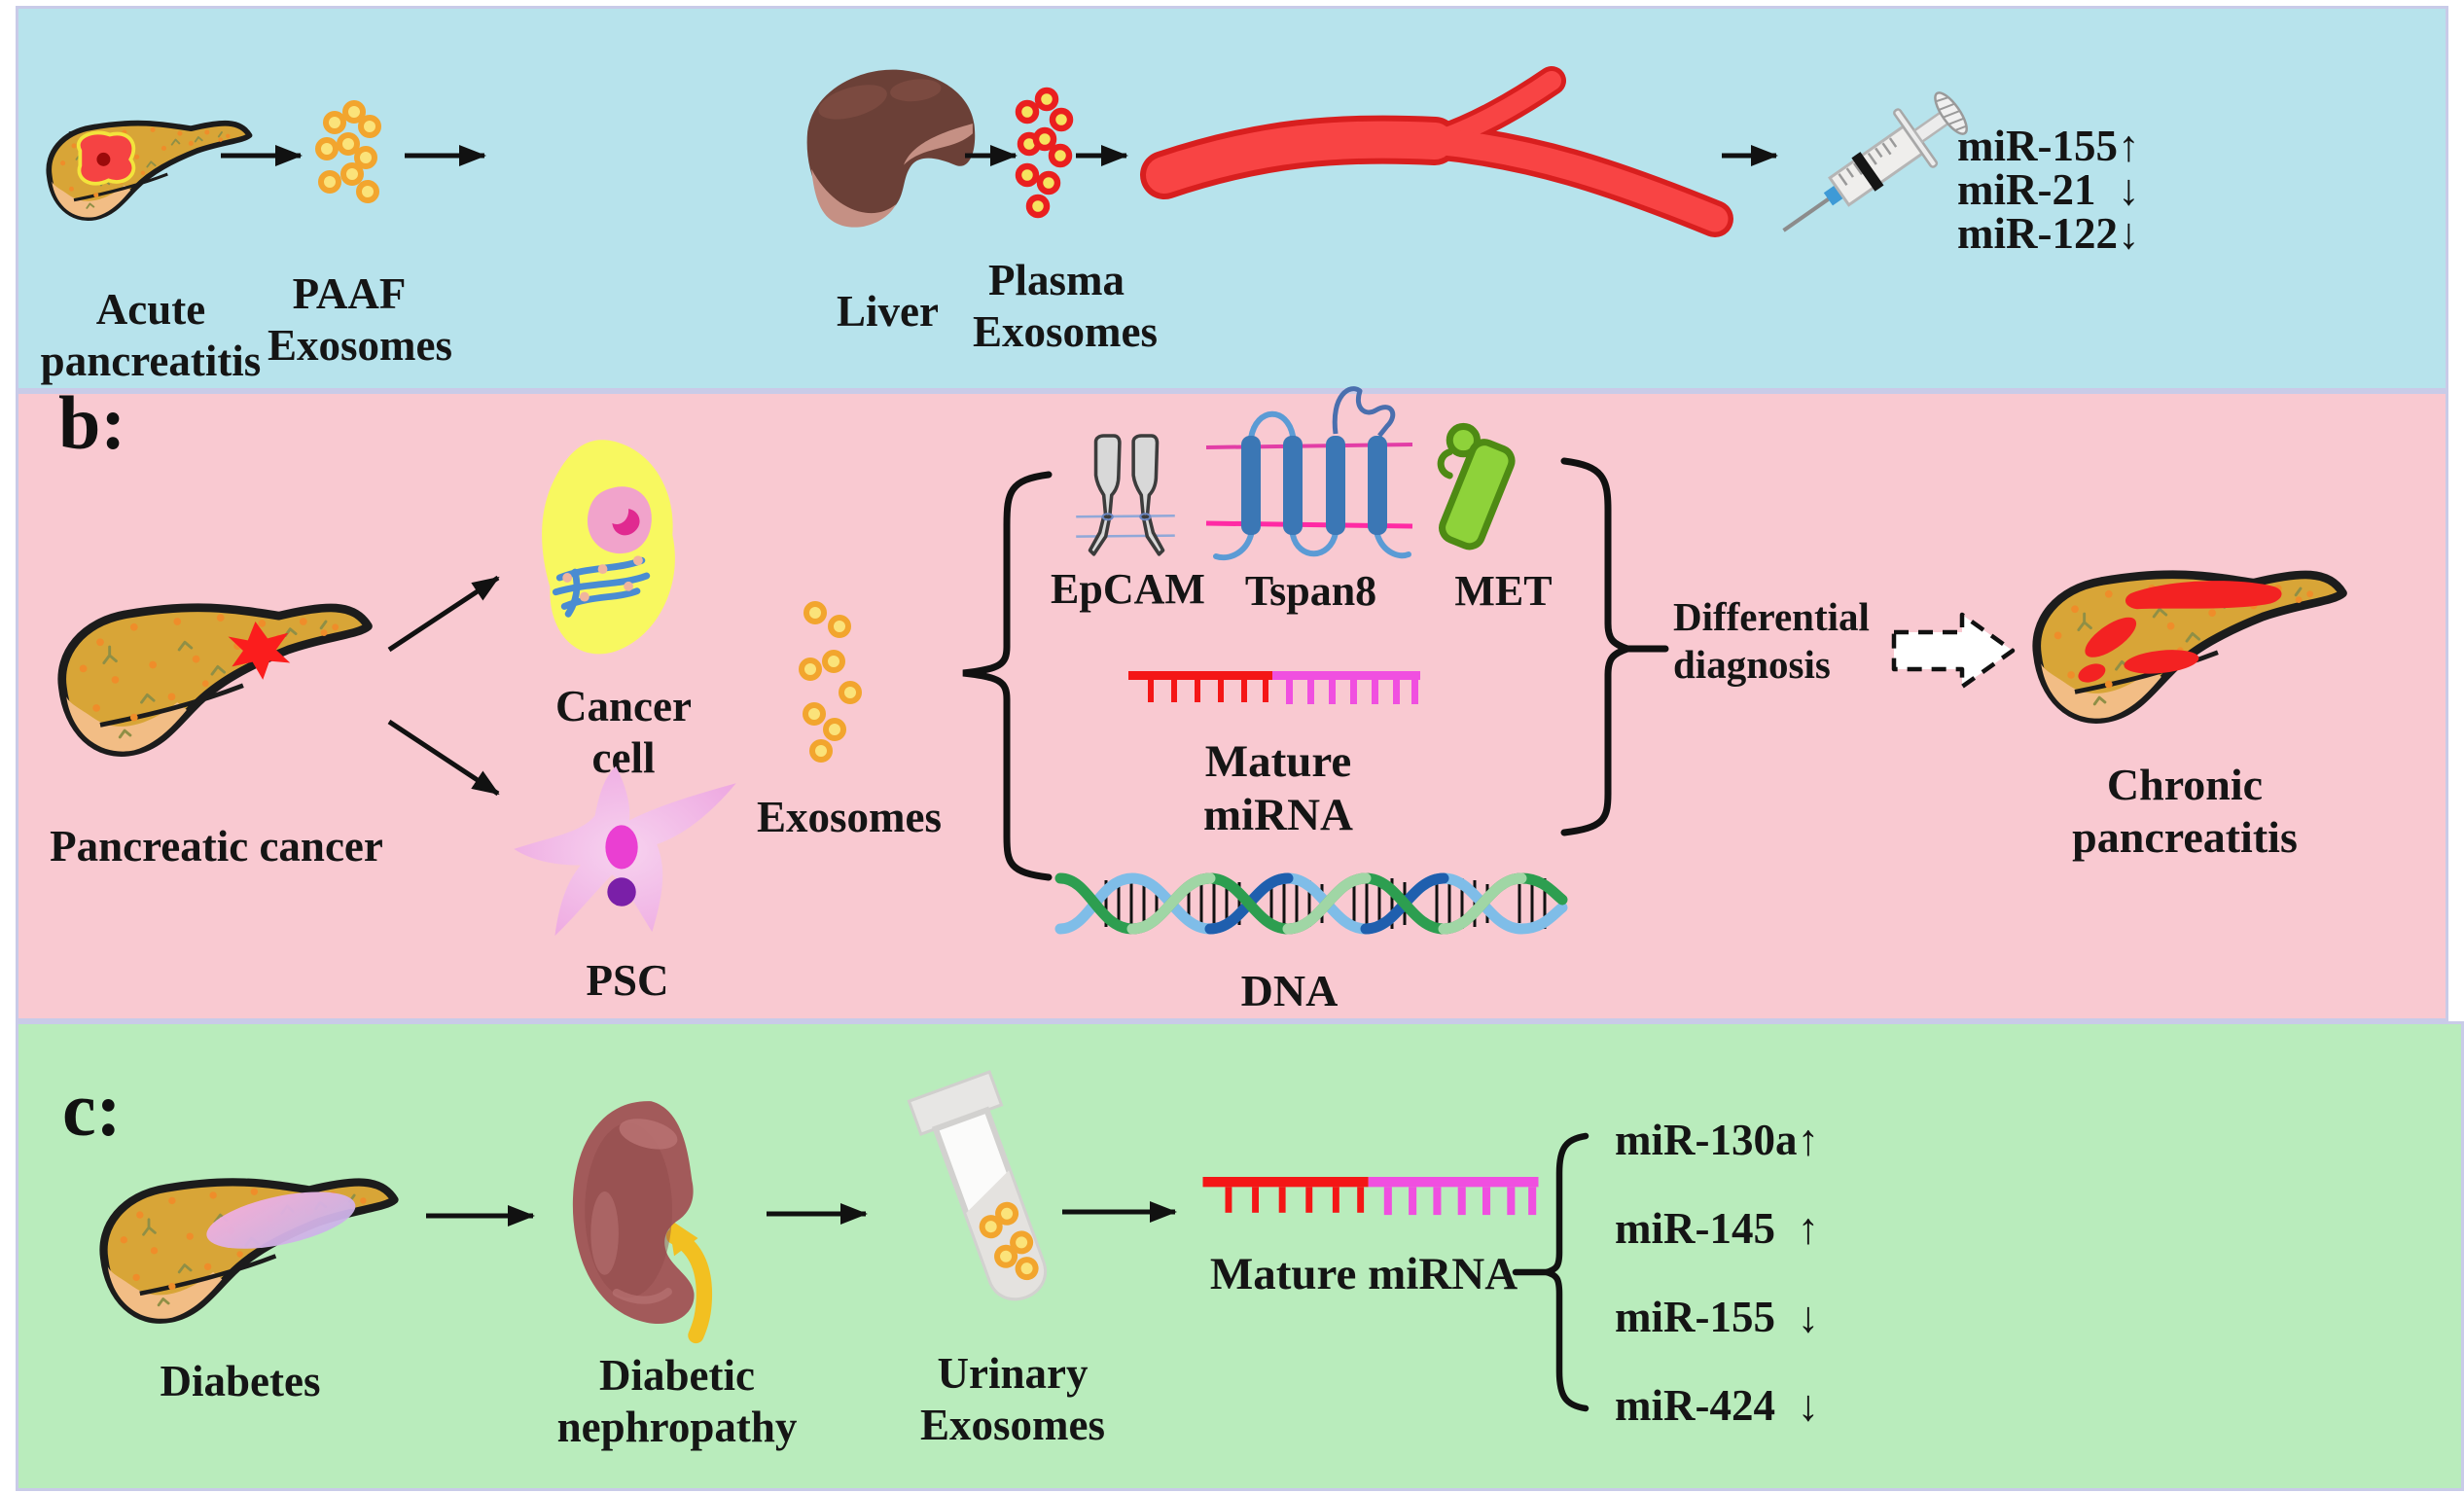  What do you see at coordinates (1717, 1140) in the screenshot?
I see `mirna-c-1: miR-130a↑` at bounding box center [1717, 1140].